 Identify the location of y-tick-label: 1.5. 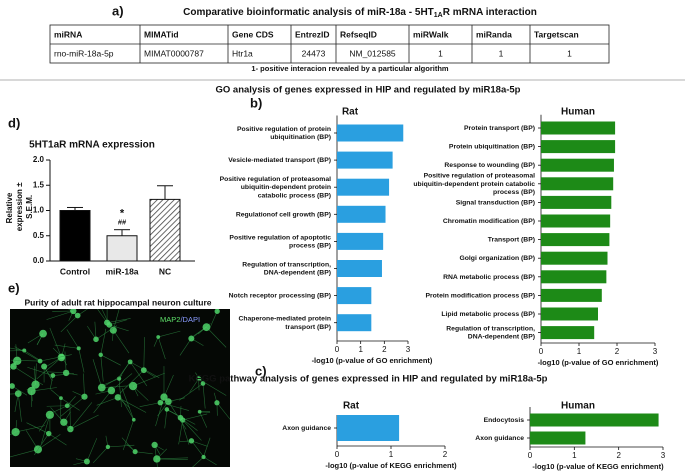
(39, 184).